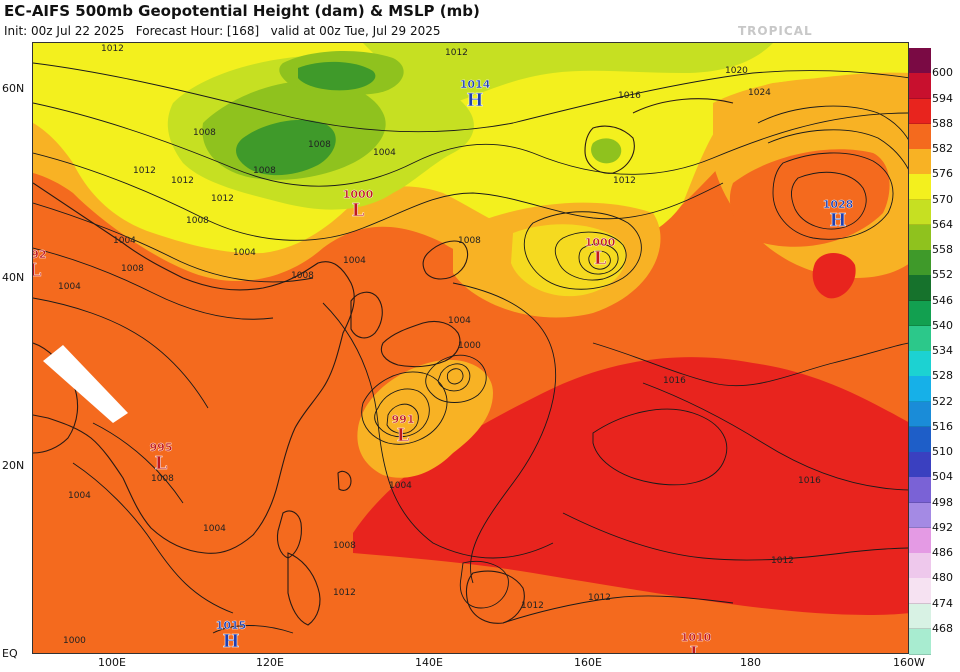 This screenshot has height=672, width=960. What do you see at coordinates (942, 376) in the screenshot?
I see `colorbar-level-label: 528` at bounding box center [942, 376].